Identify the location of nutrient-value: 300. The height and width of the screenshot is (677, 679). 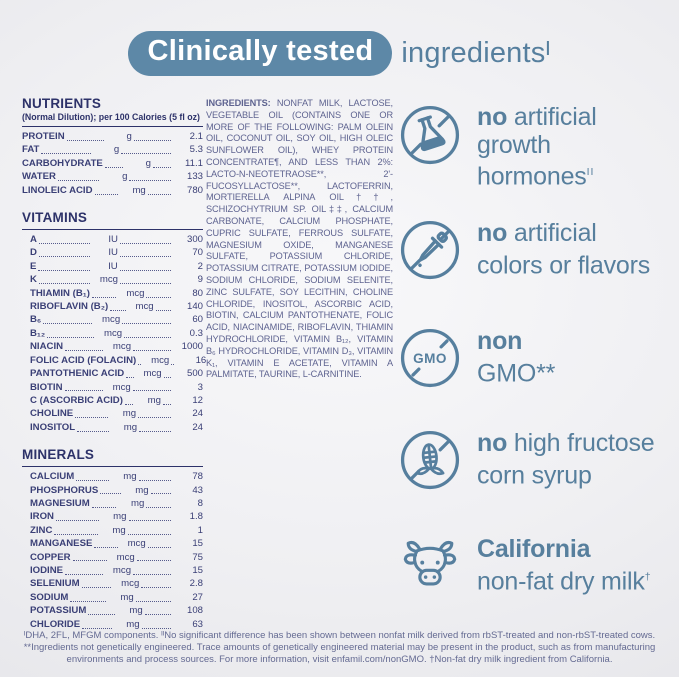
(194, 240).